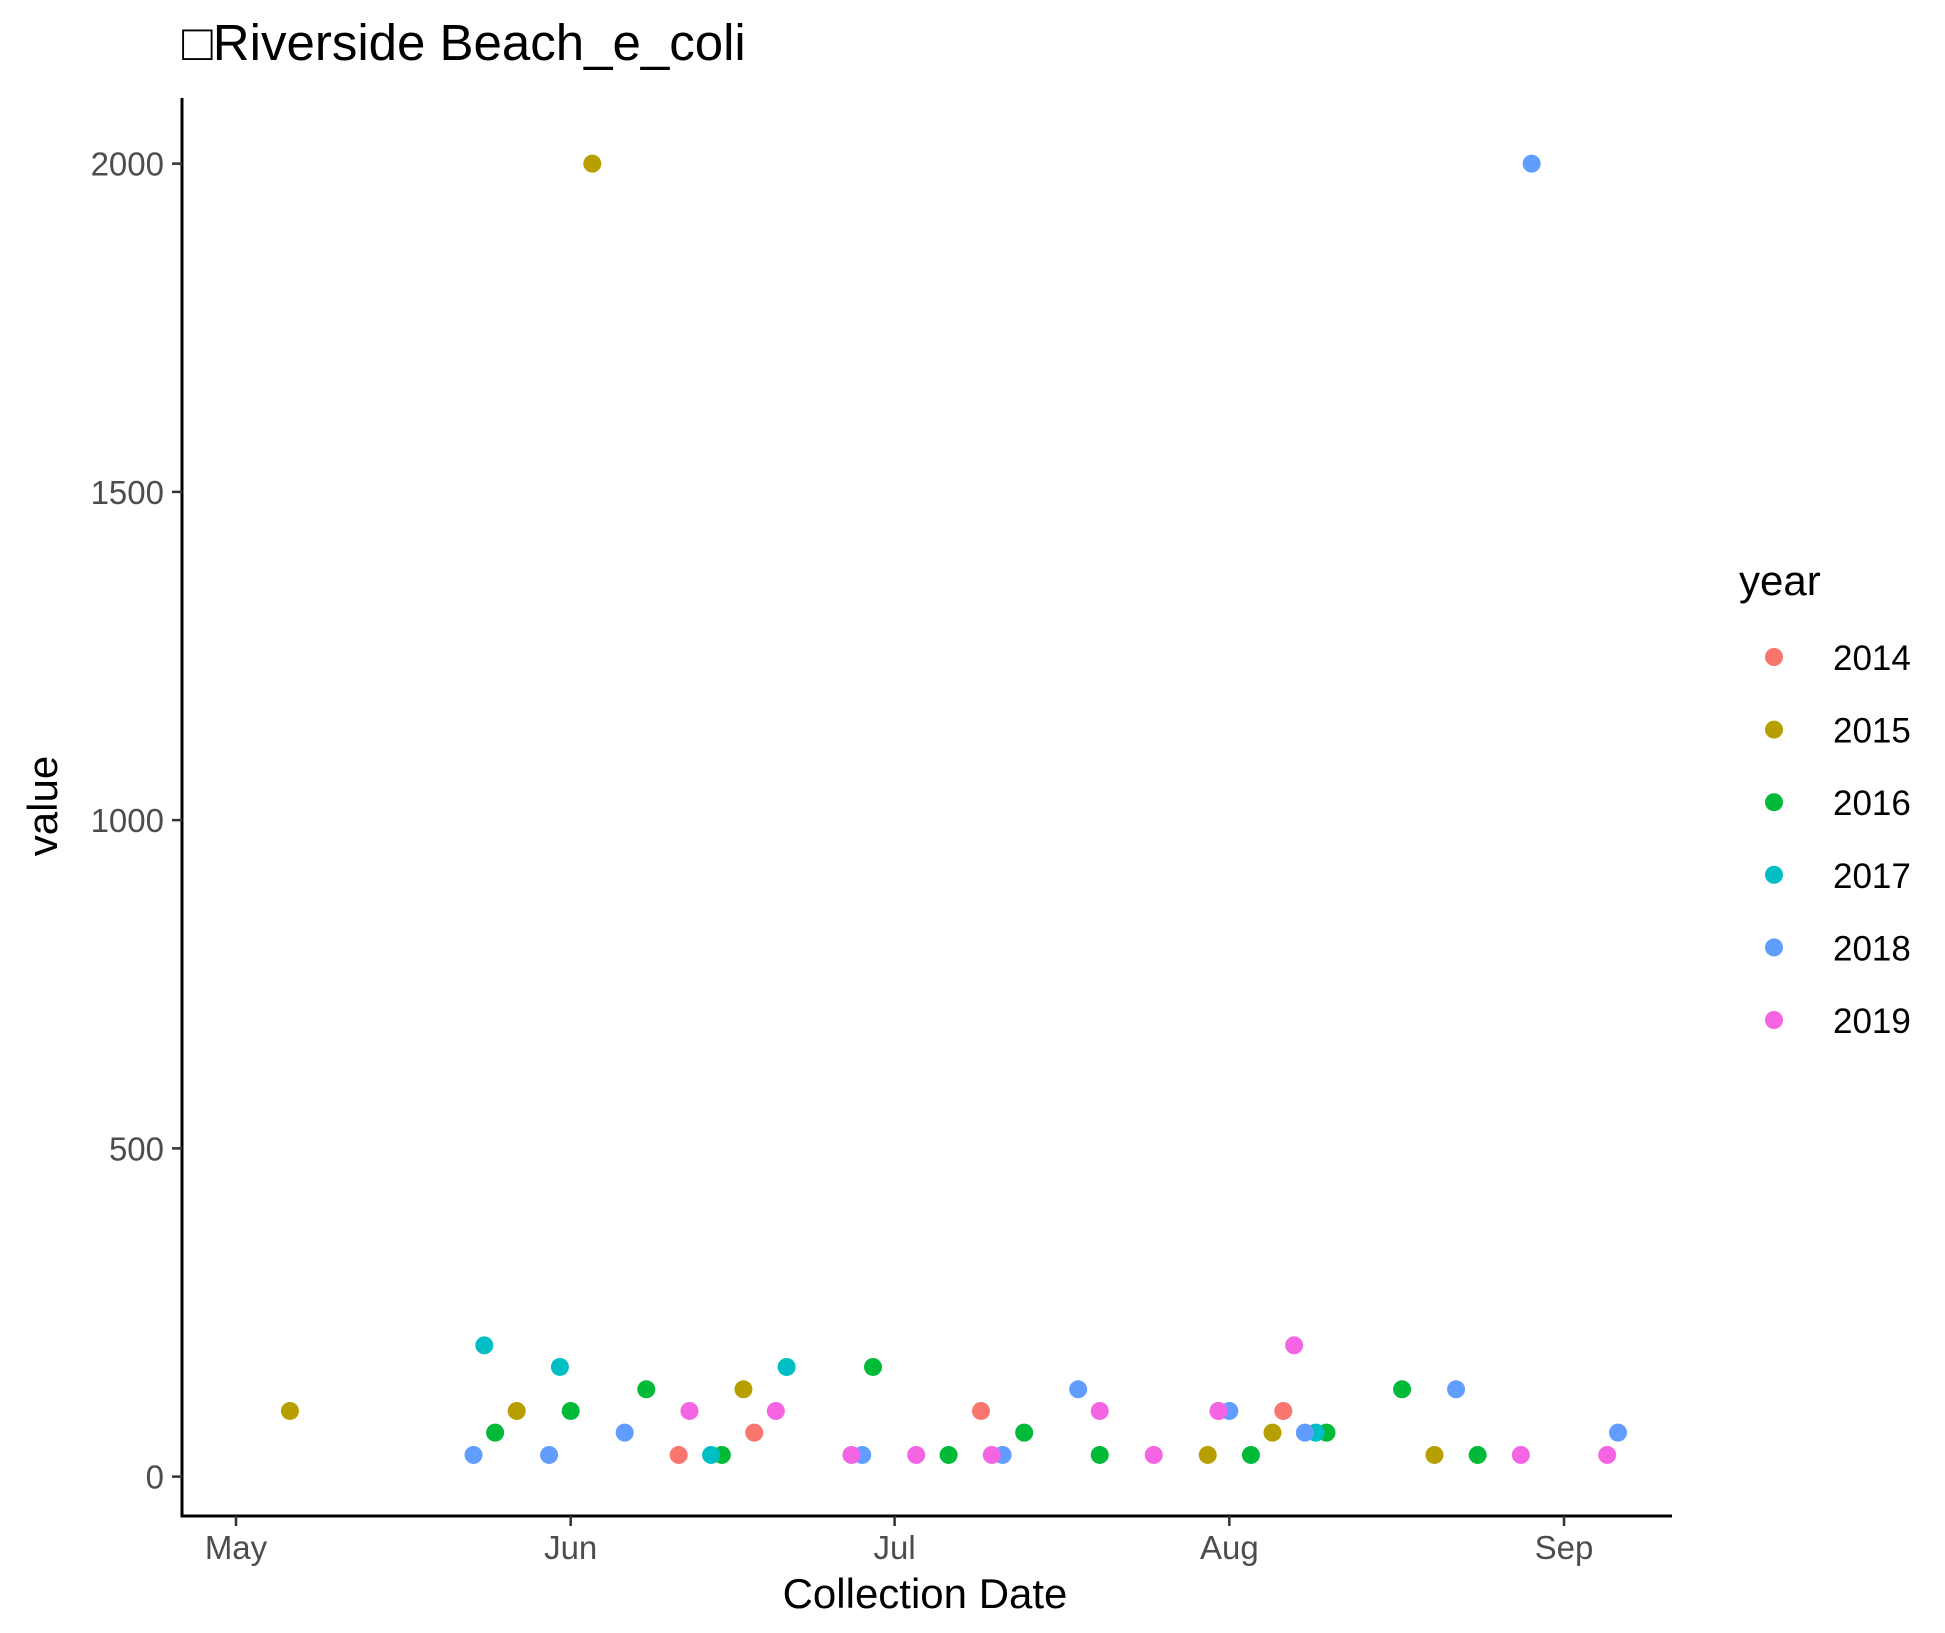 This screenshot has height=1633, width=1945. What do you see at coordinates (1872, 803) in the screenshot?
I see `legend-label: 2016` at bounding box center [1872, 803].